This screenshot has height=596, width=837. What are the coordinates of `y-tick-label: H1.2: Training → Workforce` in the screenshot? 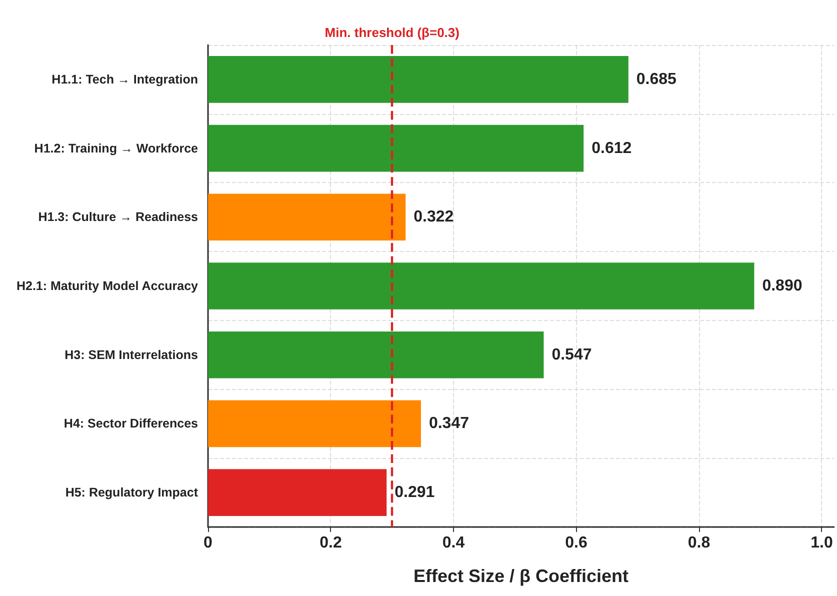 It's located at (116, 148).